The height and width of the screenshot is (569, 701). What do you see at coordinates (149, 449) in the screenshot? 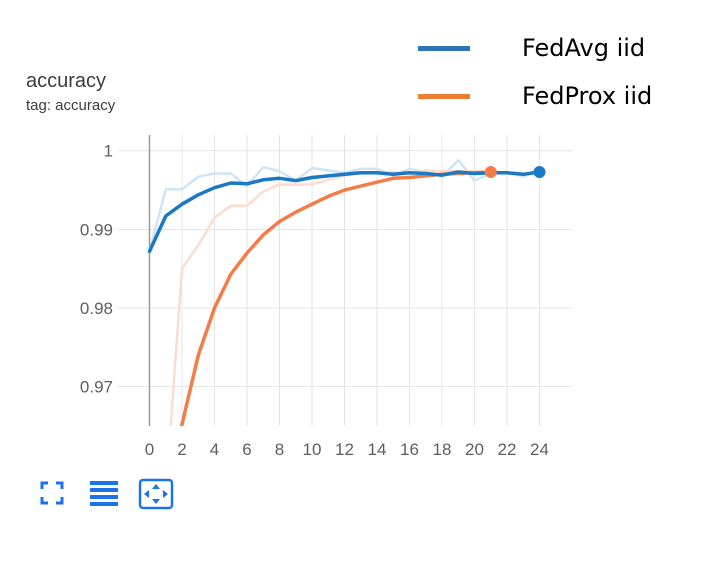
I see `x-tick-label: 0` at bounding box center [149, 449].